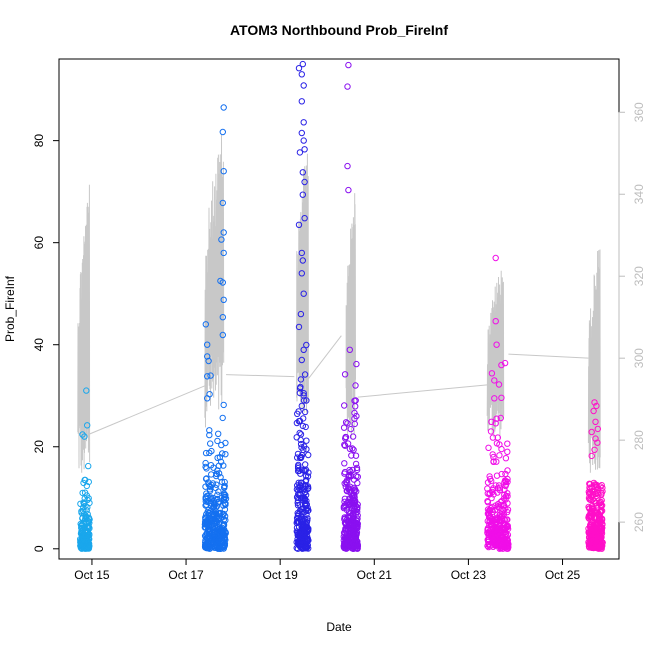 This screenshot has width=650, height=650. I want to click on y-tick-label: 40, so click(39, 345).